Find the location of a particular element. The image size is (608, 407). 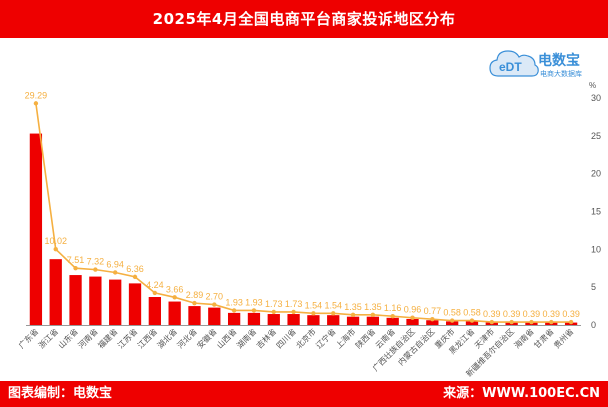

x-tick-26: 海南省 is located at coordinates (524, 338).